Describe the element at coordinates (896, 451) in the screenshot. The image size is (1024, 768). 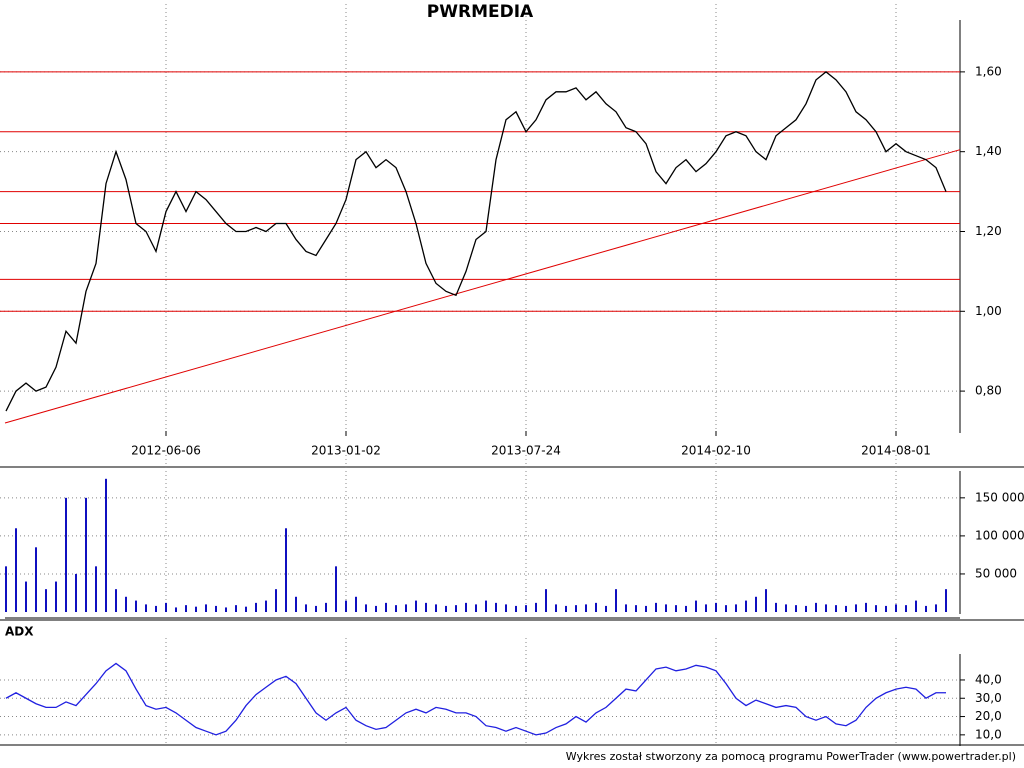
I see `x-tick-label: 2014-08-01` at that location.